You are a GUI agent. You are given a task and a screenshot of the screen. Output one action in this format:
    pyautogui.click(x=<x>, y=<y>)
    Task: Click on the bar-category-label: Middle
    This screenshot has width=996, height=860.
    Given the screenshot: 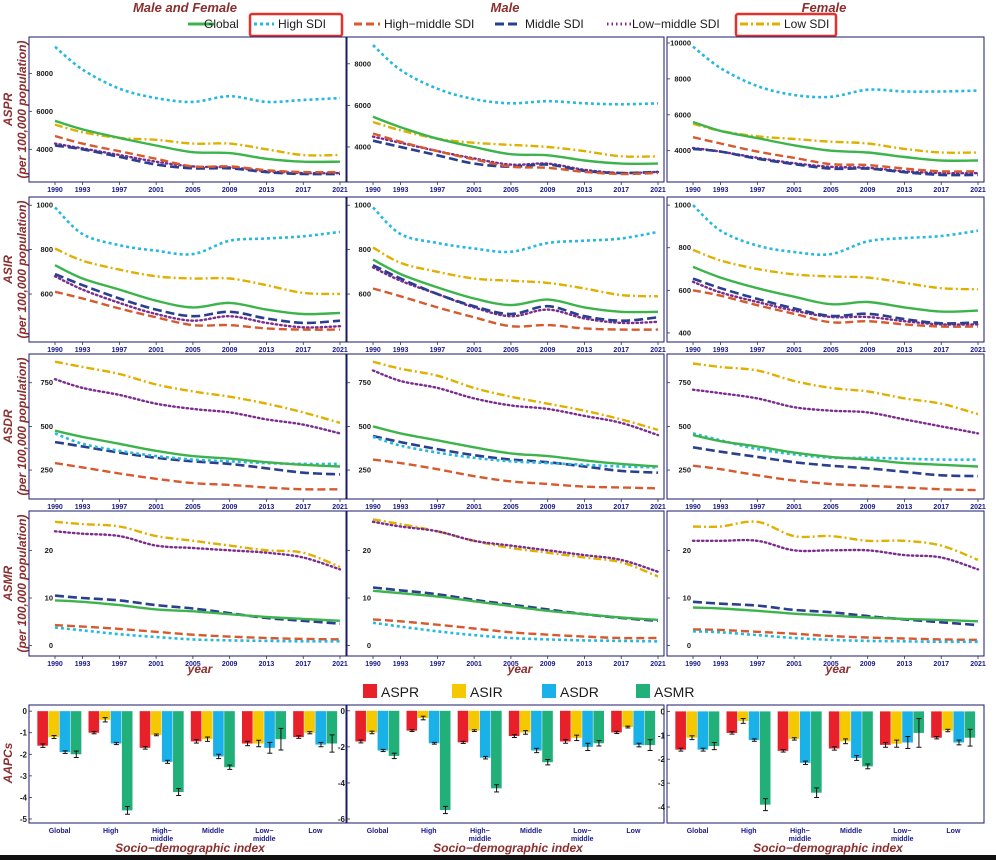 What is the action you would take?
    pyautogui.click(x=213, y=831)
    